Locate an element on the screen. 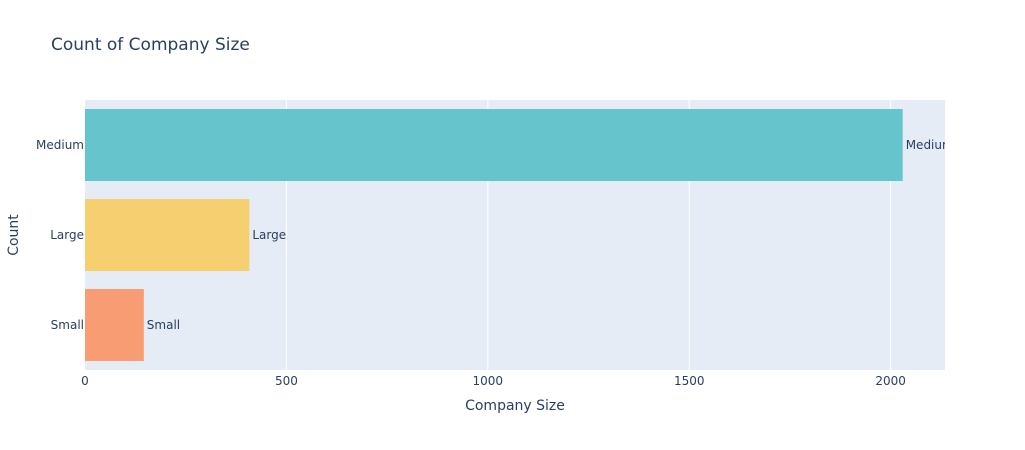 The width and height of the screenshot is (1025, 450). y-tick-label: Large is located at coordinates (67, 235).